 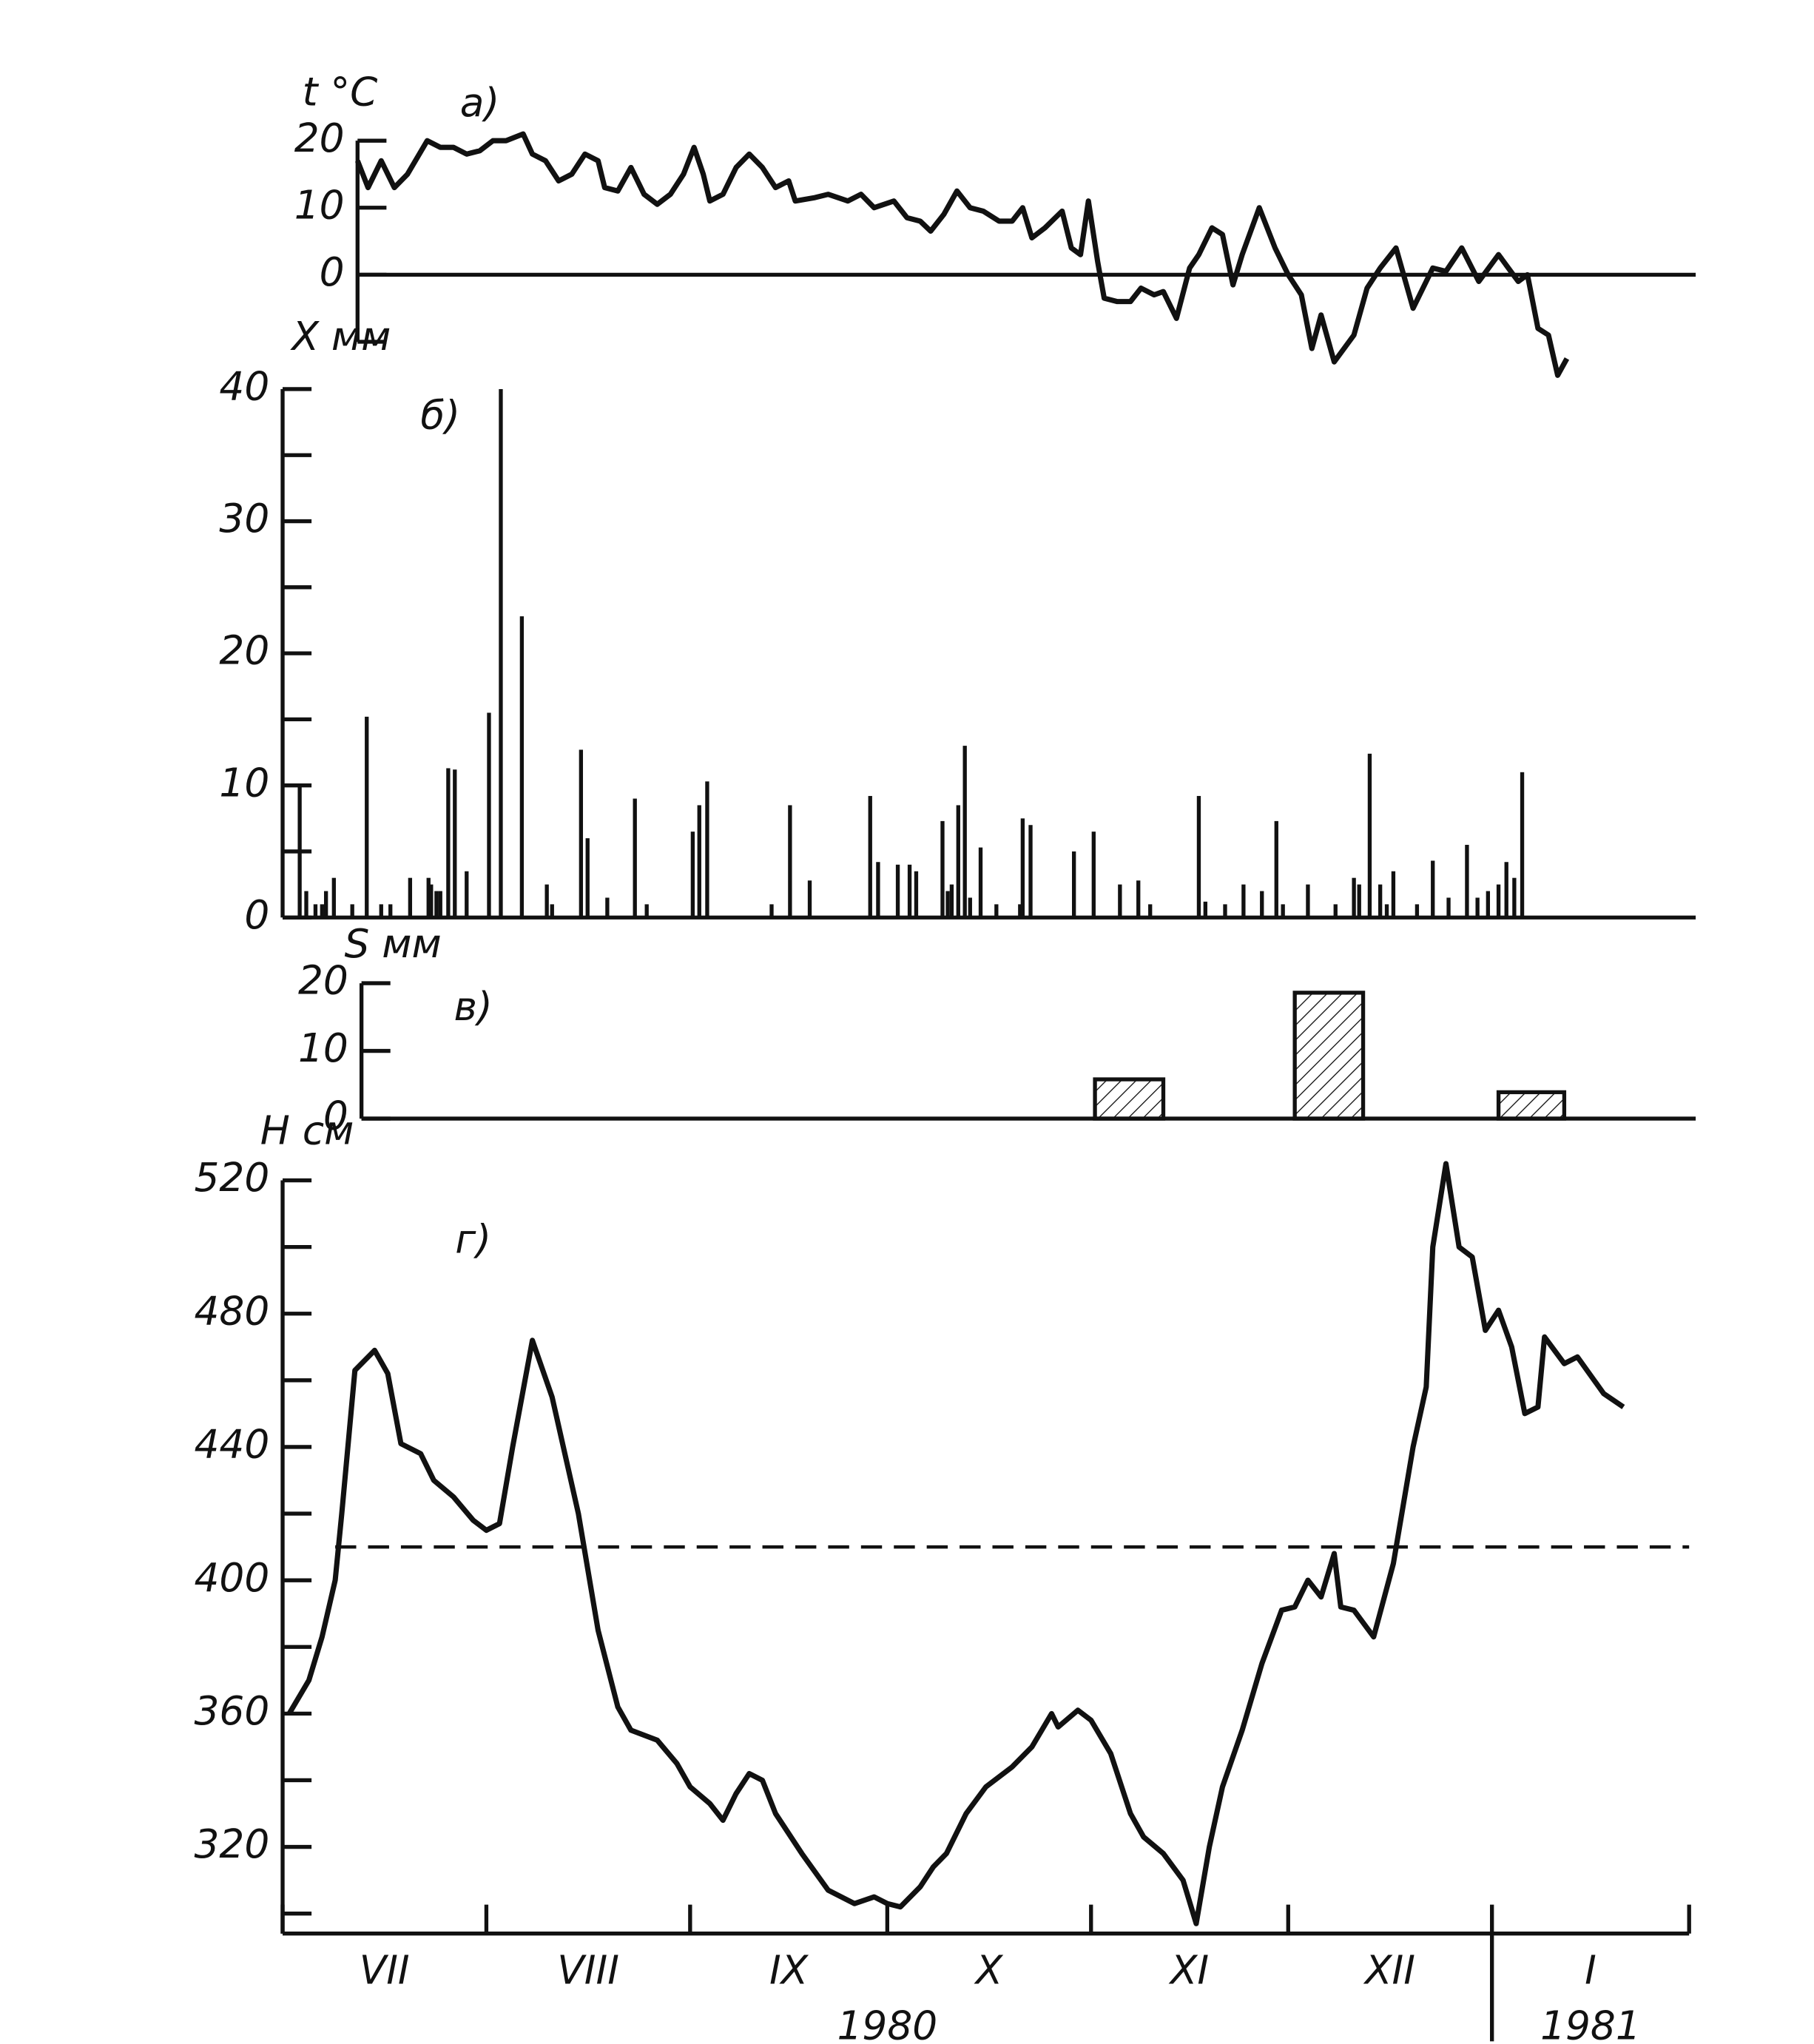 I want to click on y-tick-label: 520, so click(x=232, y=1178).